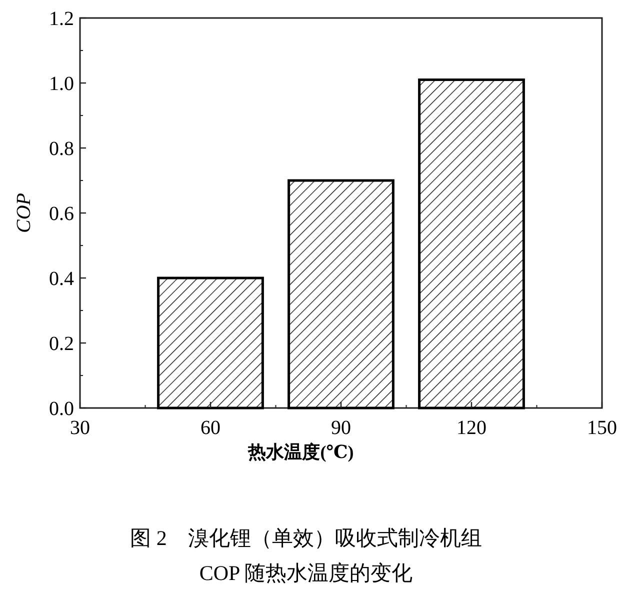  Describe the element at coordinates (306, 573) in the screenshot. I see `text: COP 随热水温度的变化` at that location.